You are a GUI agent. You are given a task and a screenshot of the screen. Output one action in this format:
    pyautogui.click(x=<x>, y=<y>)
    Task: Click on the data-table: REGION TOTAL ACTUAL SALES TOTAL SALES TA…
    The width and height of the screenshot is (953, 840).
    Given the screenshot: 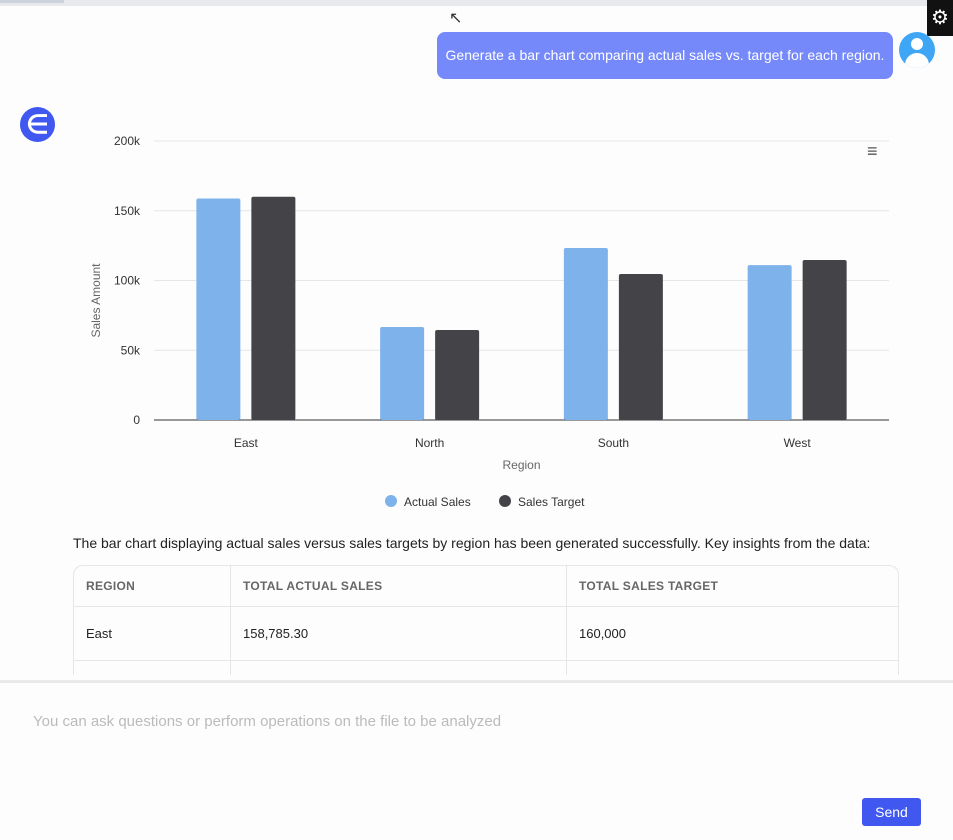 What is the action you would take?
    pyautogui.click(x=486, y=620)
    